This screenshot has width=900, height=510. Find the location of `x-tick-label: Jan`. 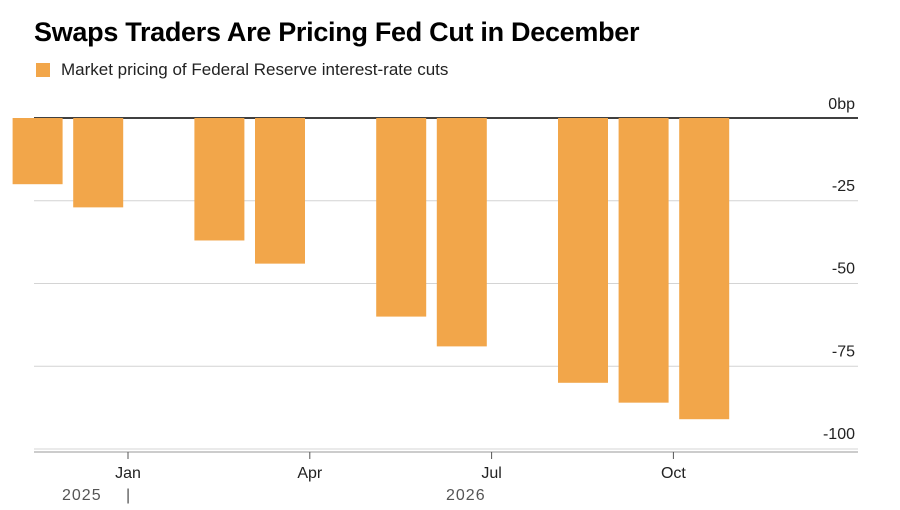

x-tick-label: Jan is located at coordinates (128, 473).